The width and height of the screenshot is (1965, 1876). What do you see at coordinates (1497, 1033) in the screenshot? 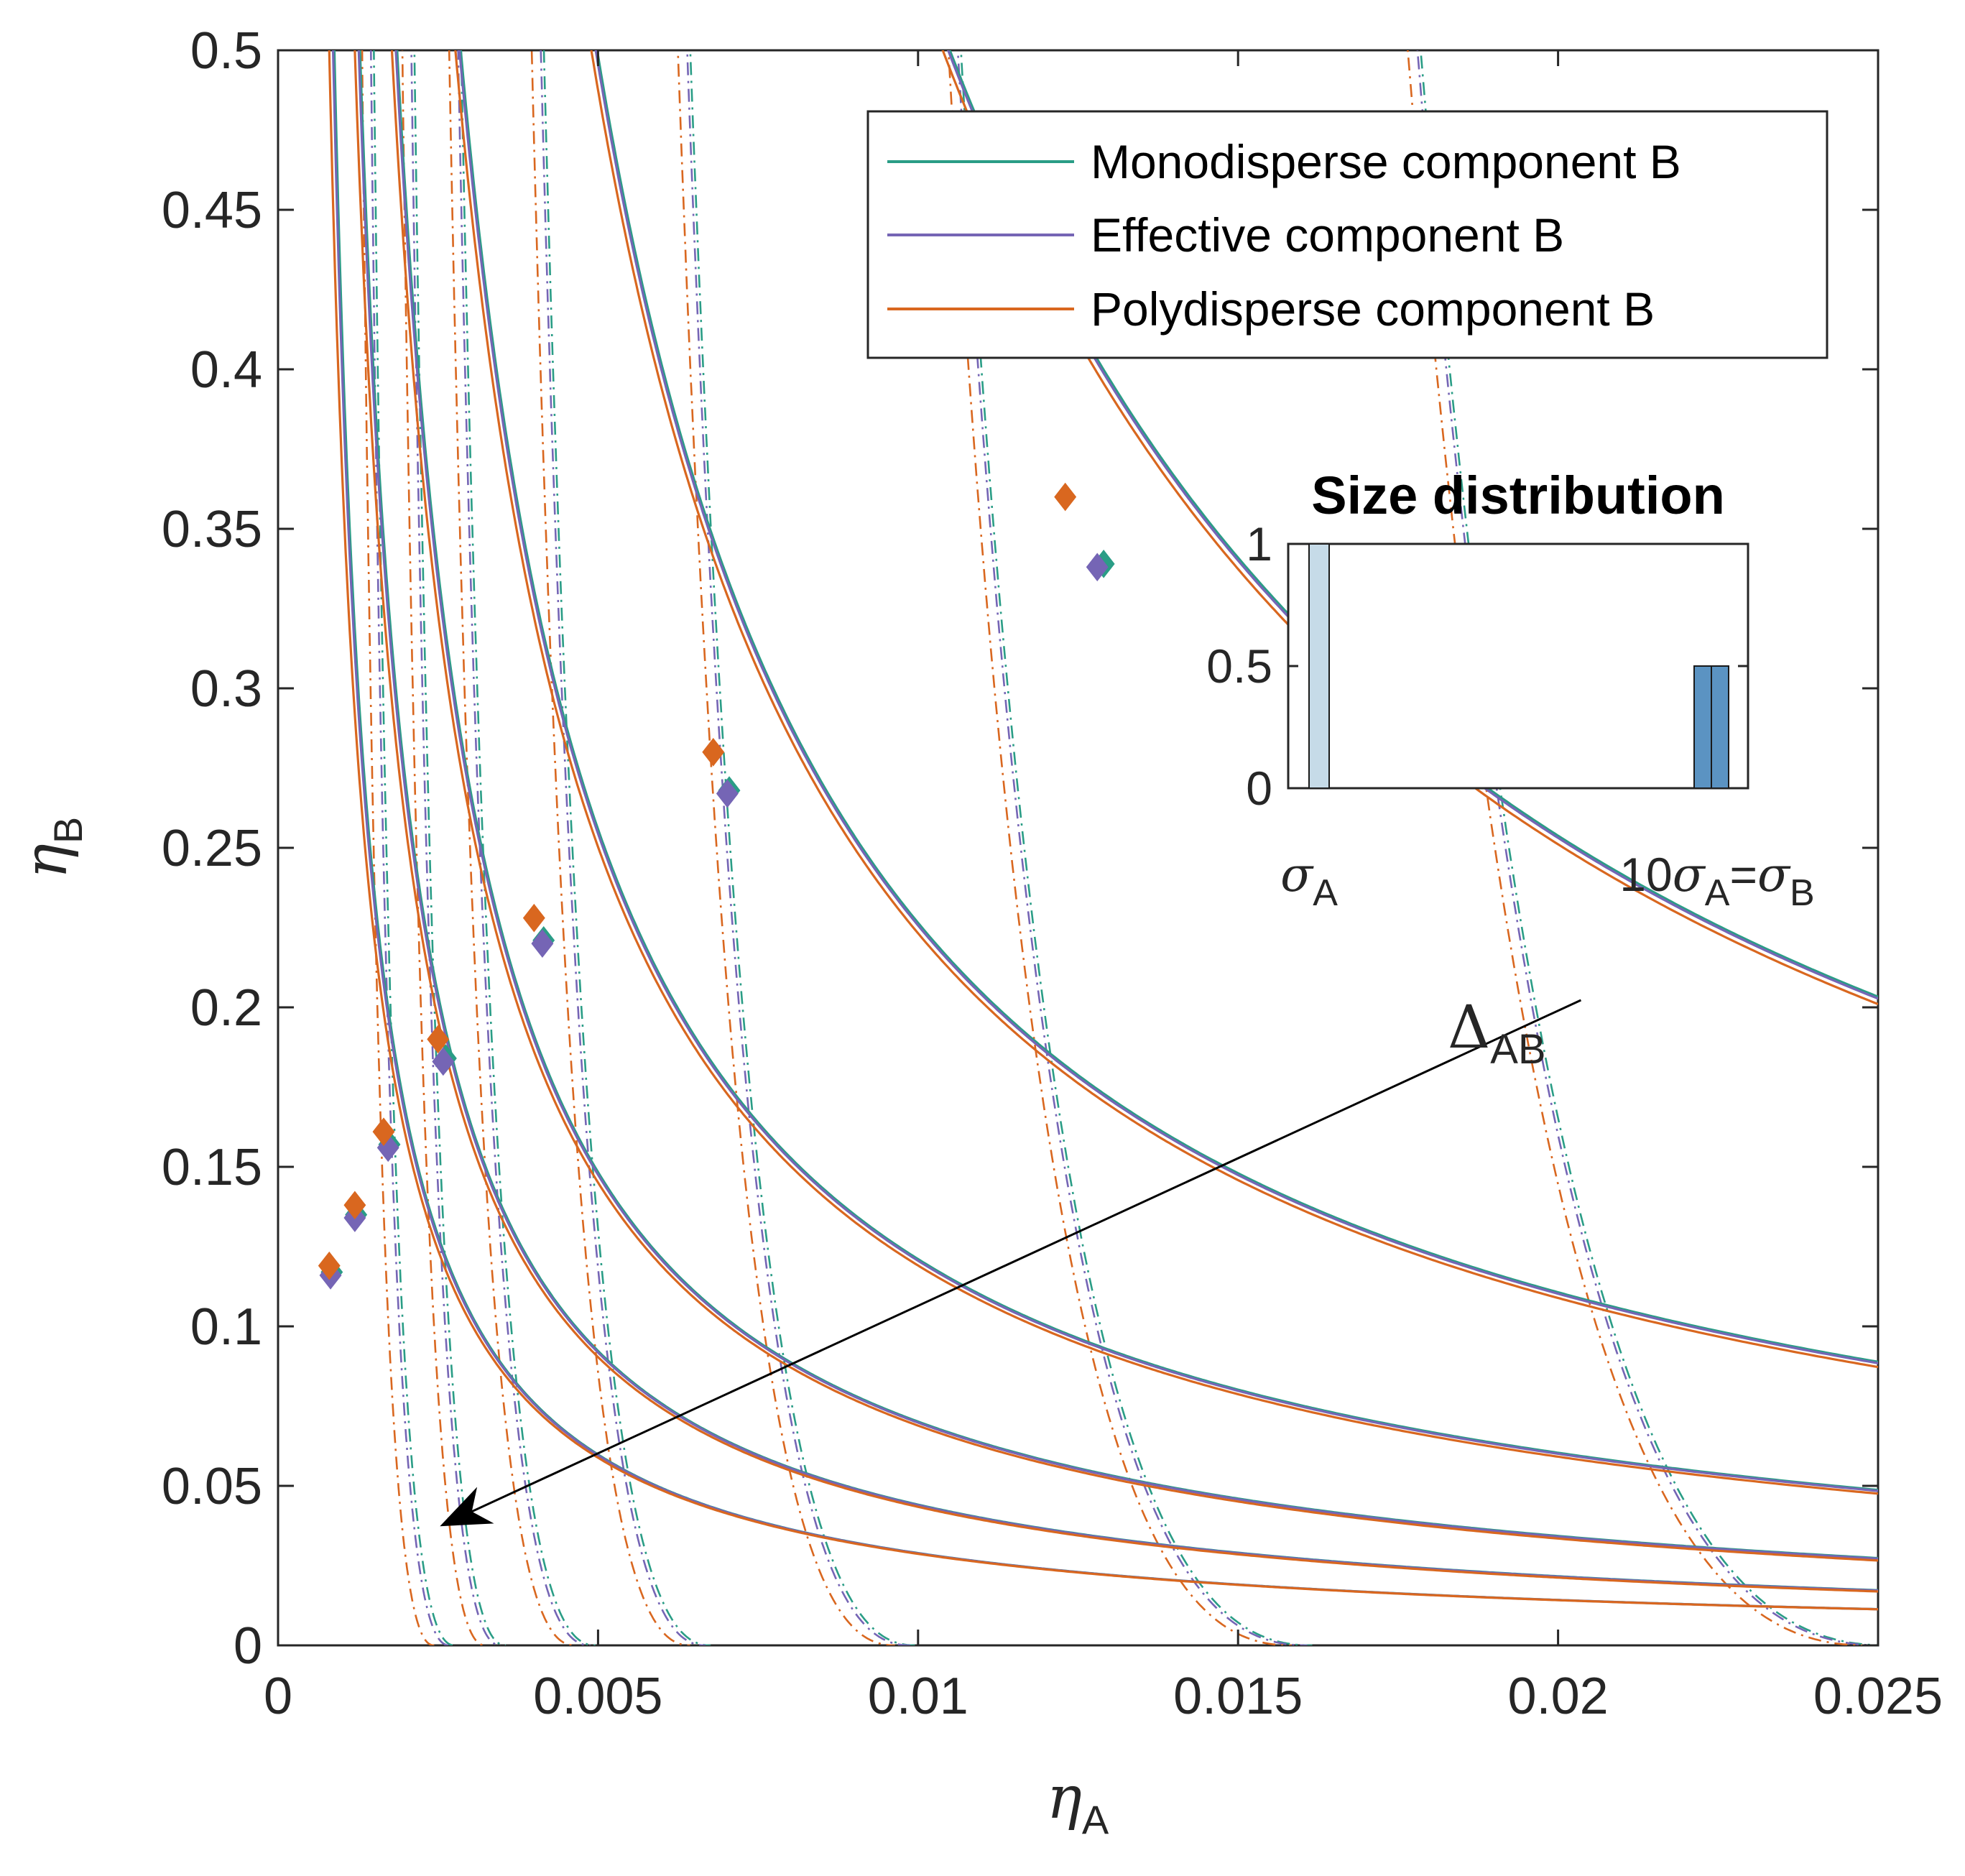
I see `delta-ab-label: ΔAB` at bounding box center [1497, 1033].